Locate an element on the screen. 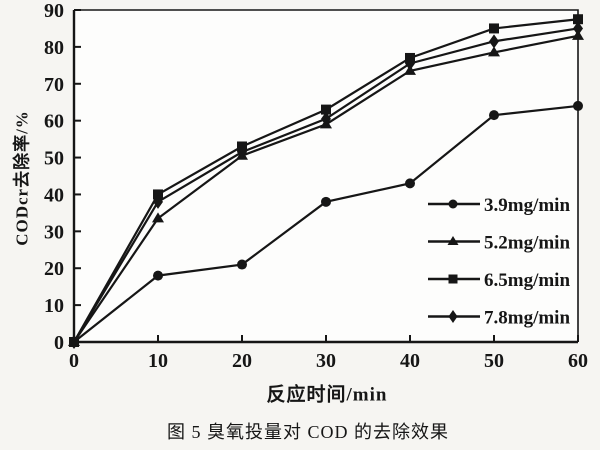  legend-label: 5.2mg/min is located at coordinates (527, 243).